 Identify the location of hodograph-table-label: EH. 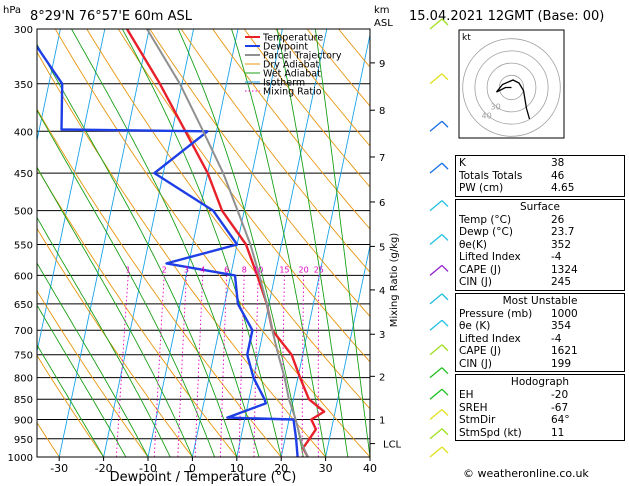
(466, 395).